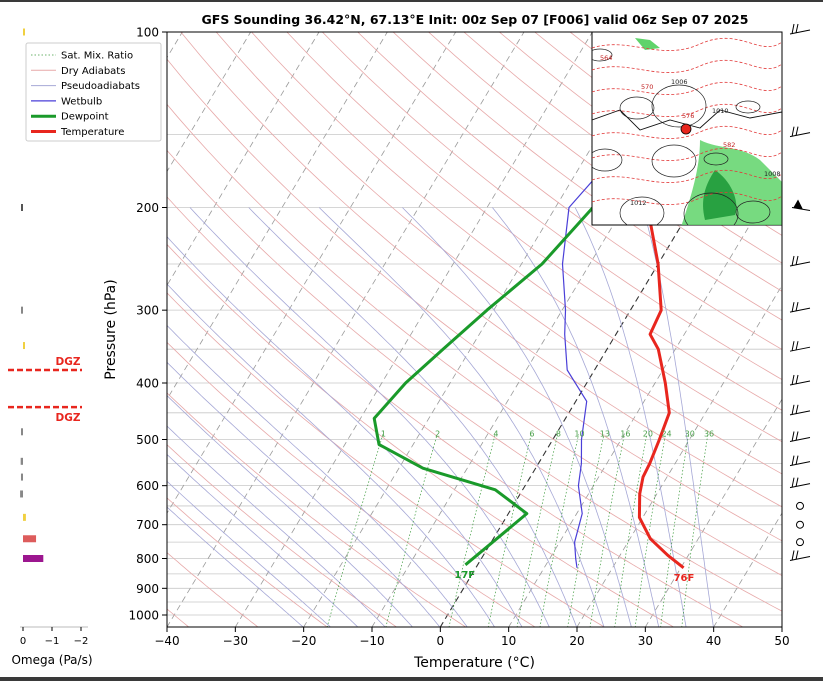 Image resolution: width=823 pixels, height=685 pixels. I want to click on y-tick-label: 800, so click(147, 559).